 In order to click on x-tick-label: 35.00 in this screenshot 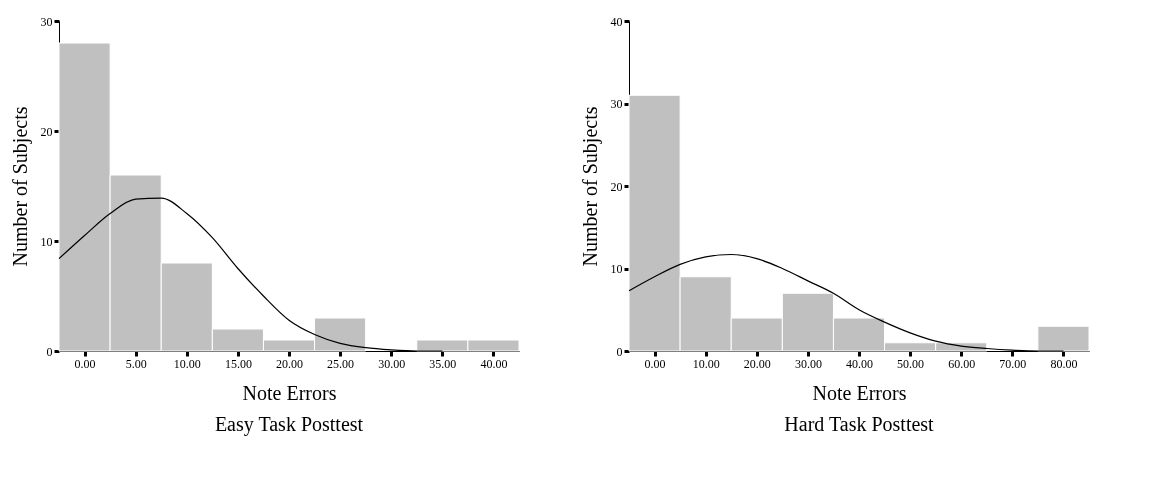, I will do `click(443, 363)`.